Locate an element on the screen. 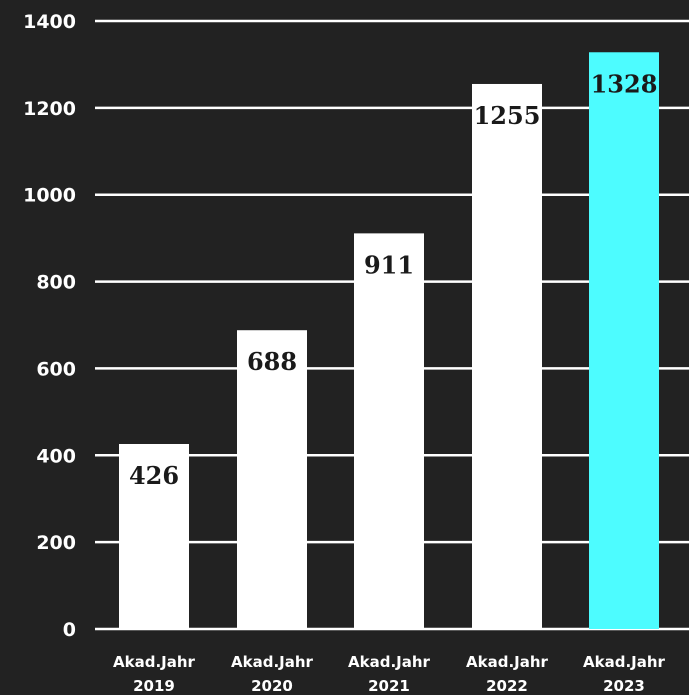  x-tick-label: Akad.Jahr 2023 is located at coordinates (624, 674).